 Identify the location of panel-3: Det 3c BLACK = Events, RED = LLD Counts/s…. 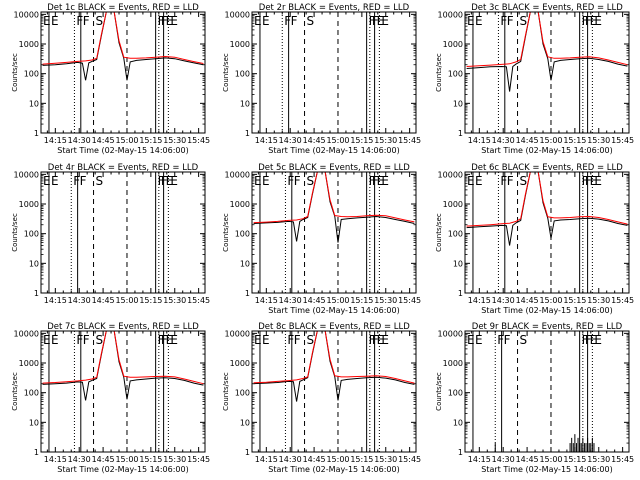
(534, 79).